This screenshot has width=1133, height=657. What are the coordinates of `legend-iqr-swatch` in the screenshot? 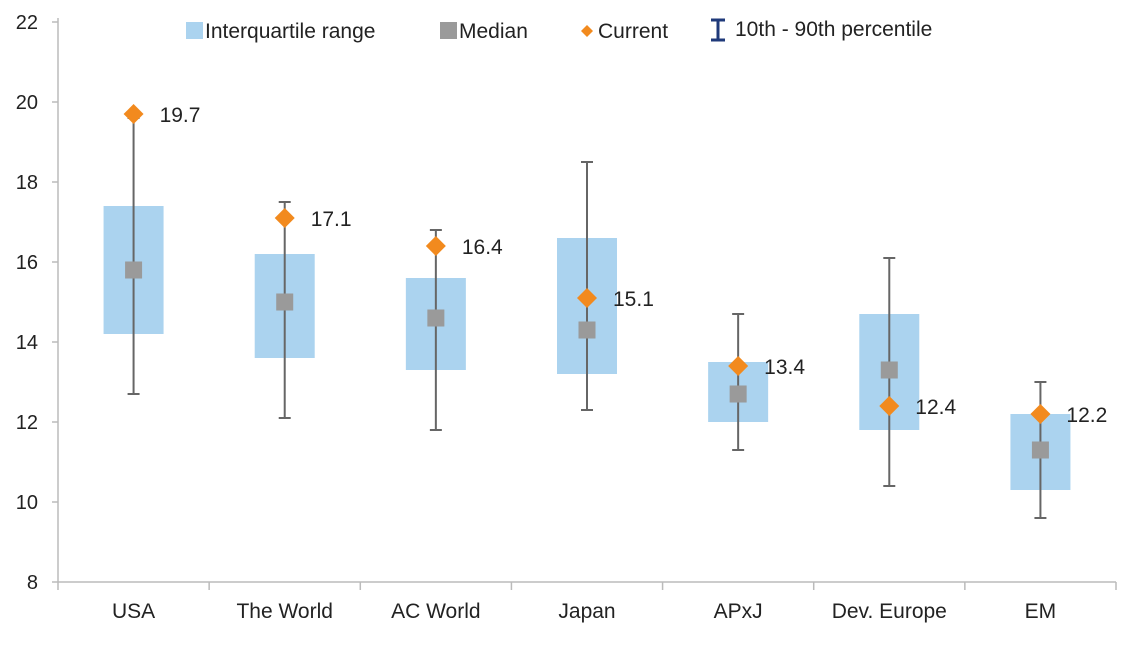 It's located at (194, 30).